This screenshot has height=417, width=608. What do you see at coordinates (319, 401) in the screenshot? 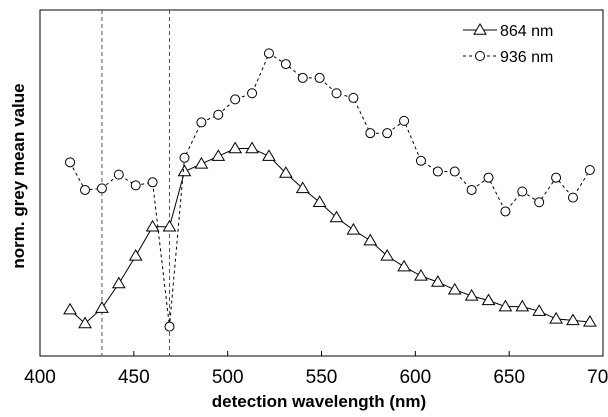
I see `x-axis-title: detection wavelength (nm)` at bounding box center [319, 401].